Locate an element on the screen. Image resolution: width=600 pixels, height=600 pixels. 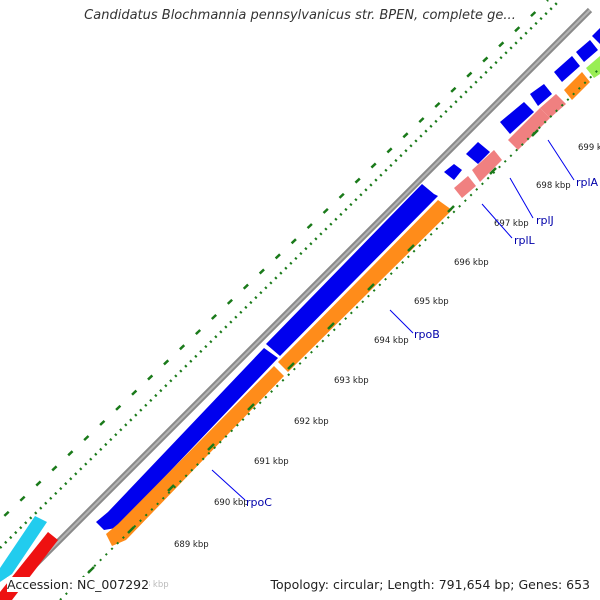
accession-text: Accession: NC_007292 is located at coordinates (78, 584).